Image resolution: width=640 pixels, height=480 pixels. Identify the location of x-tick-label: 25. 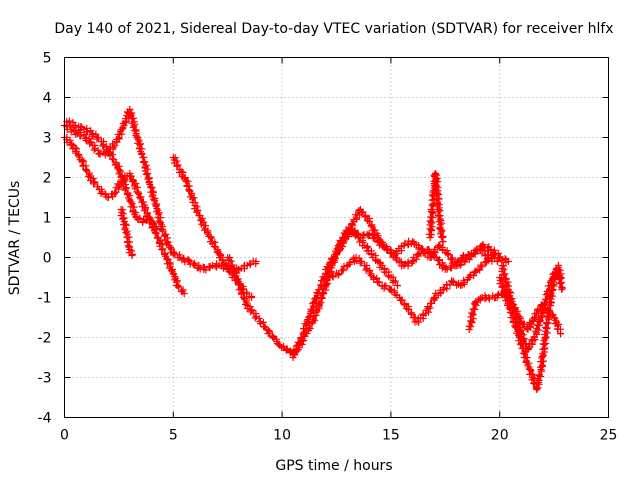
(609, 436).